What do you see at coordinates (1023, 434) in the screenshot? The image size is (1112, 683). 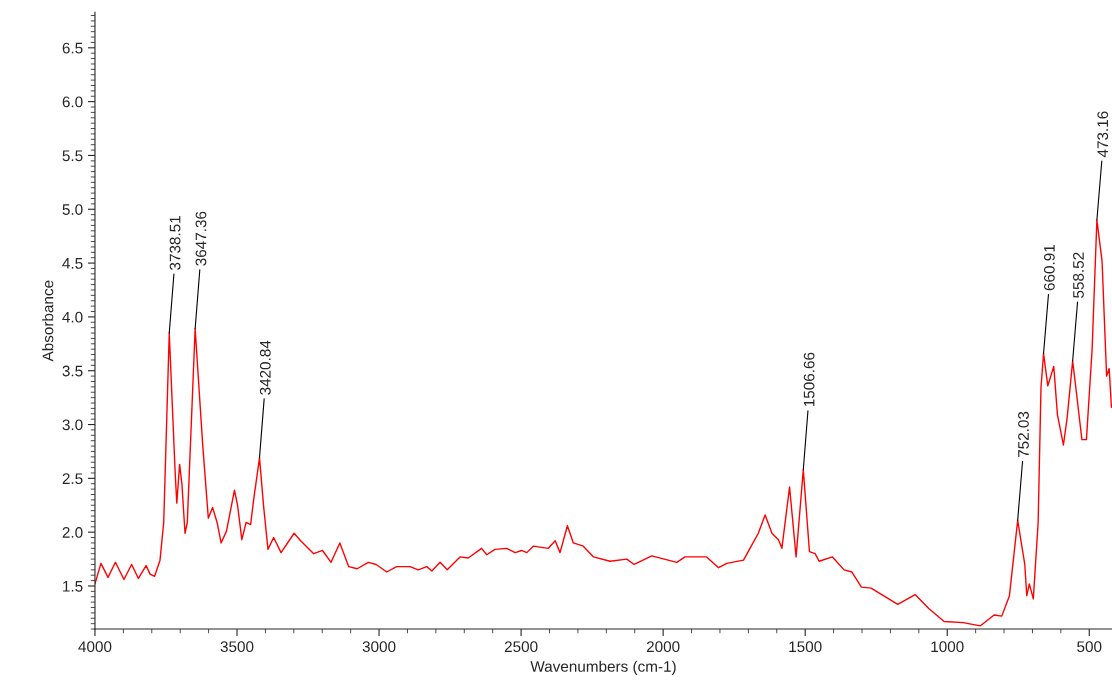 I see `annotation: 752.03` at bounding box center [1023, 434].